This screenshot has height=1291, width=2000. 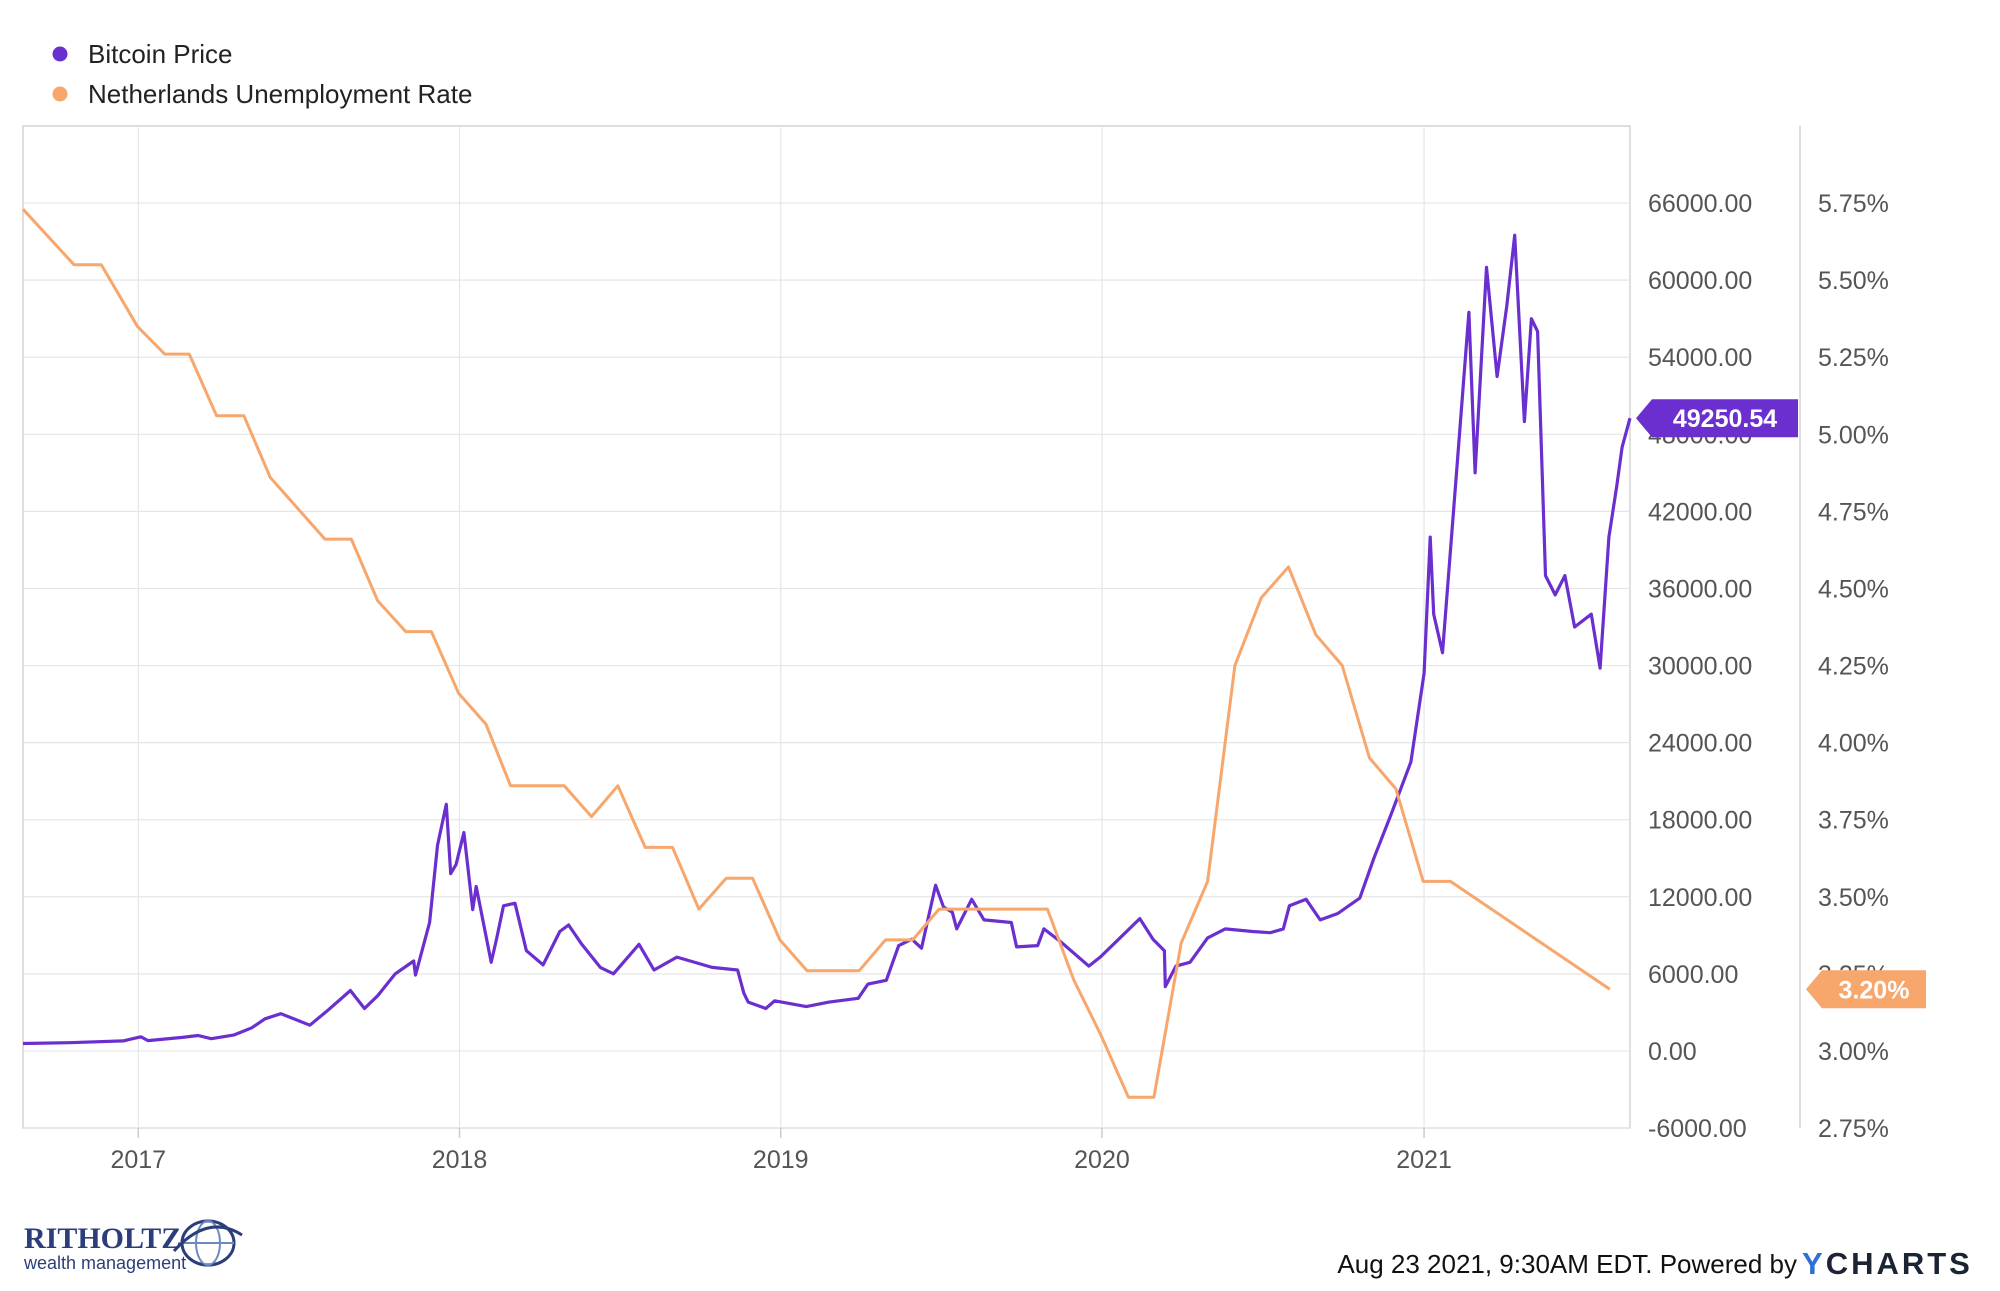 What do you see at coordinates (1853, 898) in the screenshot?
I see `y-right-tick-label: 3.50%` at bounding box center [1853, 898].